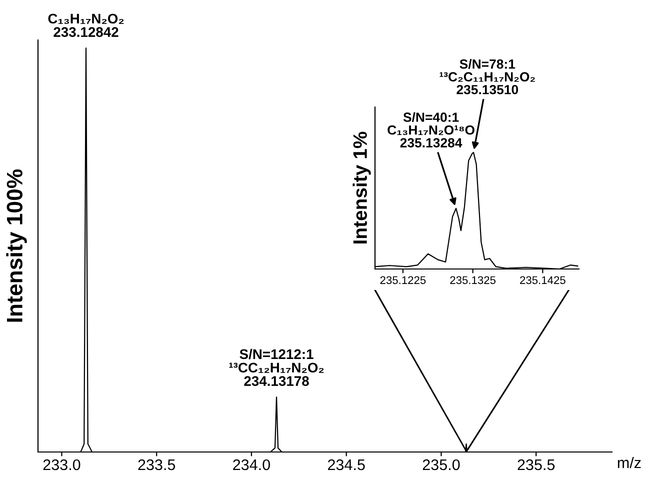 The width and height of the screenshot is (654, 477). I want to click on x-tick-label: 235.1425, so click(543, 280).